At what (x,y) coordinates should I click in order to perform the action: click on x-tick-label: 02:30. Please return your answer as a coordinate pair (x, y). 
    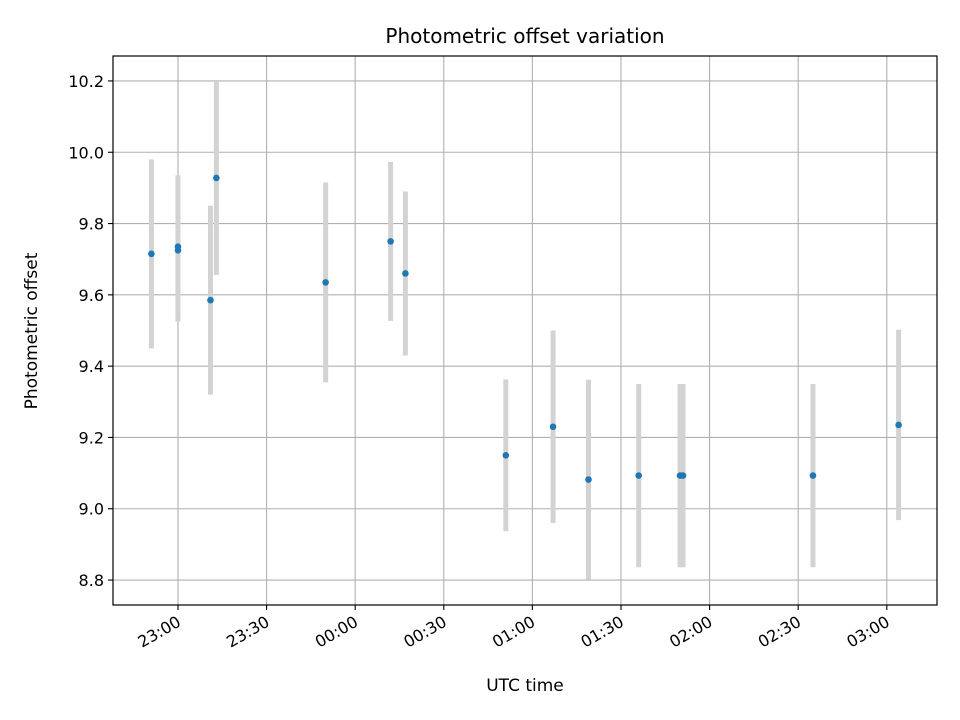
    Looking at the image, I should click on (779, 632).